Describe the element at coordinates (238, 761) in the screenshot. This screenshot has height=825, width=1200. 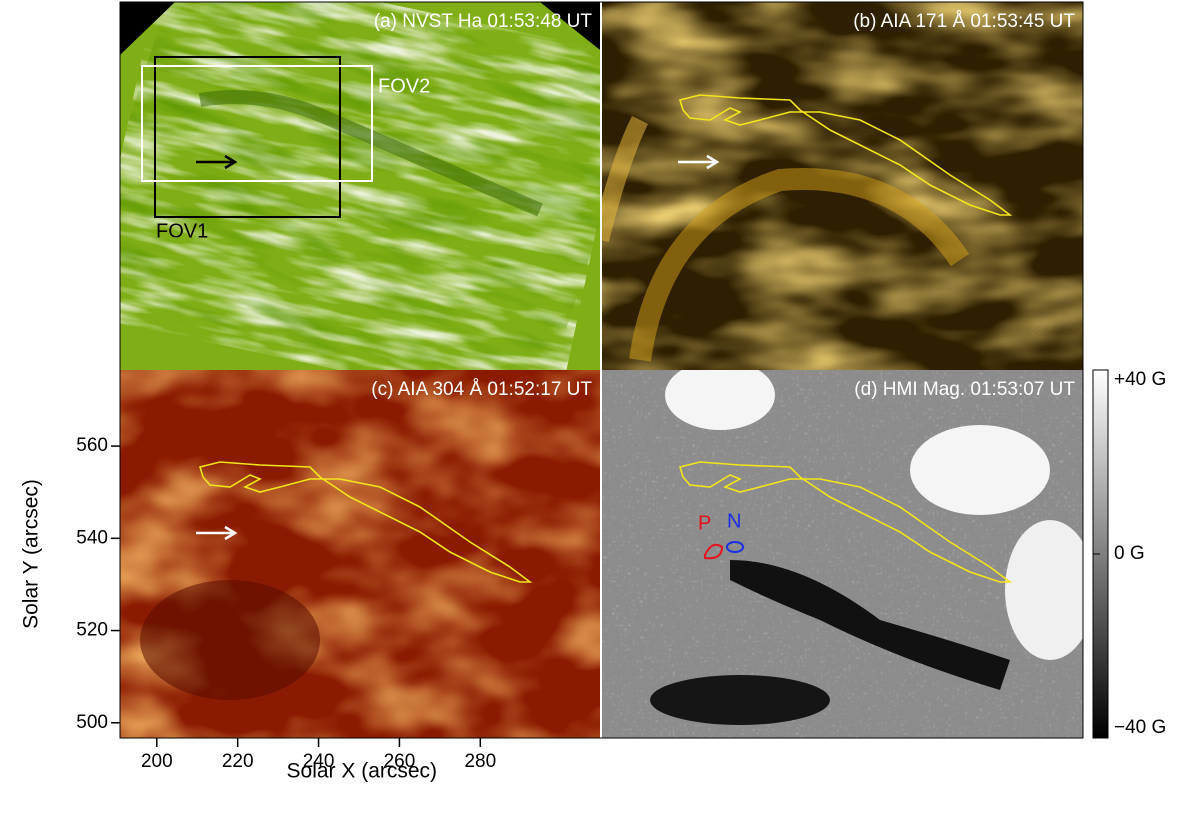
I see `x-tick-label: 220` at that location.